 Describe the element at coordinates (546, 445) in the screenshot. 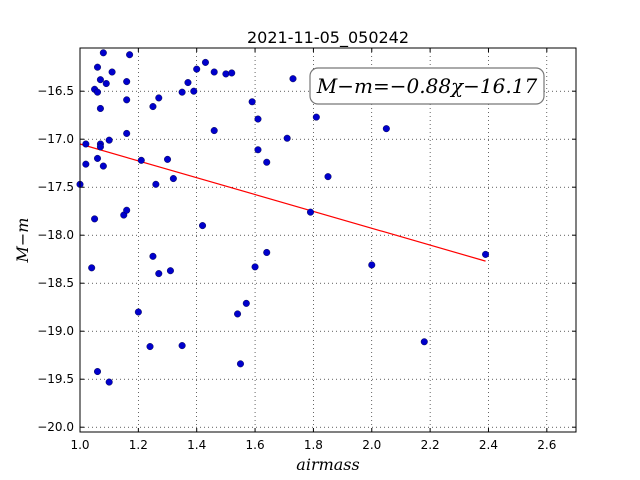

I see `x-tick-label: 2.6` at that location.